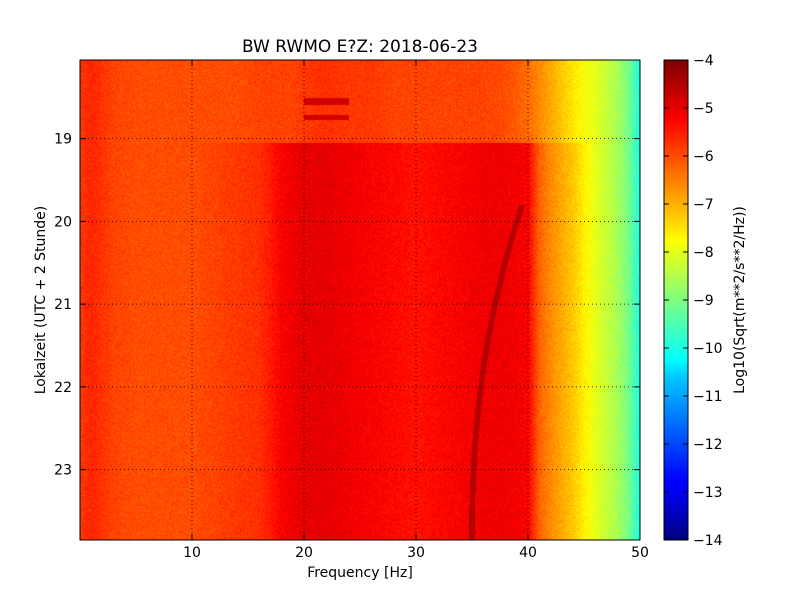 This screenshot has width=800, height=600. I want to click on x-tick-label-1: 20, so click(304, 553).